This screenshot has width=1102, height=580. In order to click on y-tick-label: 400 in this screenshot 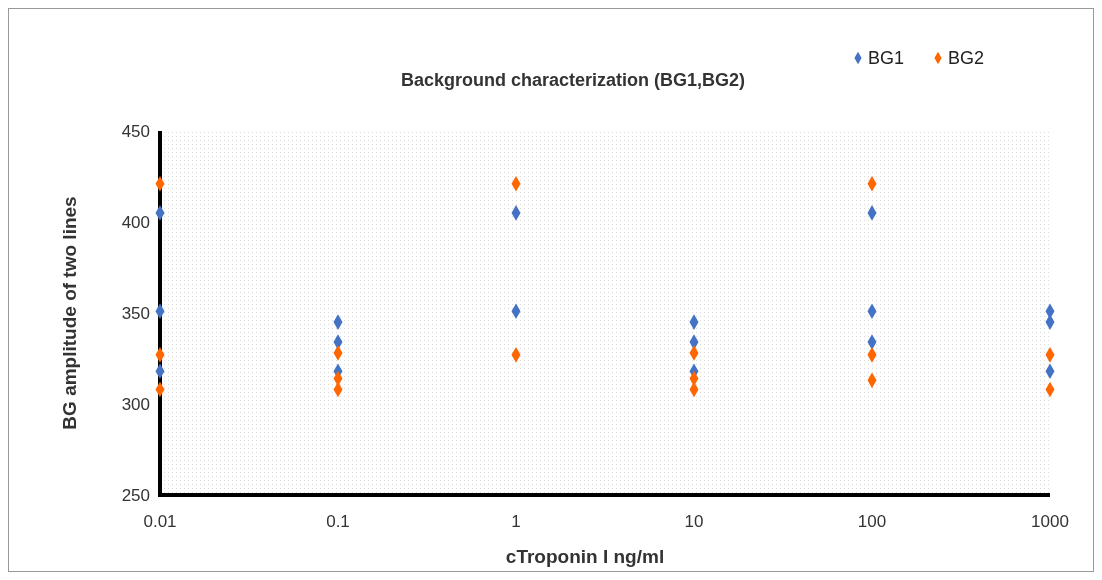, I will do `click(135, 222)`.